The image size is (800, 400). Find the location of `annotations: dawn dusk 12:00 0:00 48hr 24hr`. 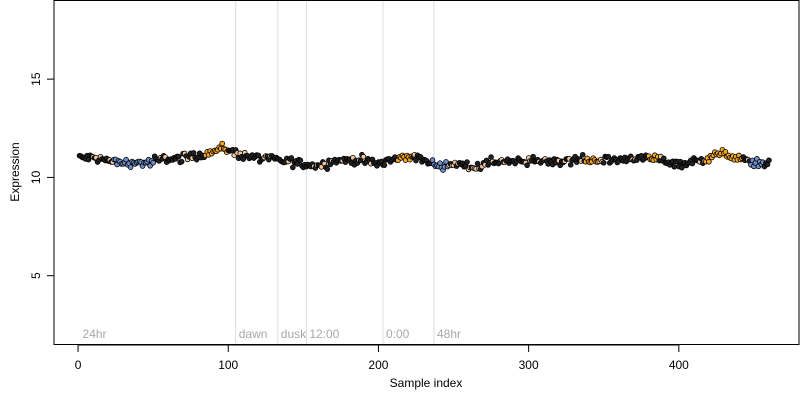

annotations: dawn dusk 12:00 0:00 48hr 24hr is located at coordinates (272, 334).